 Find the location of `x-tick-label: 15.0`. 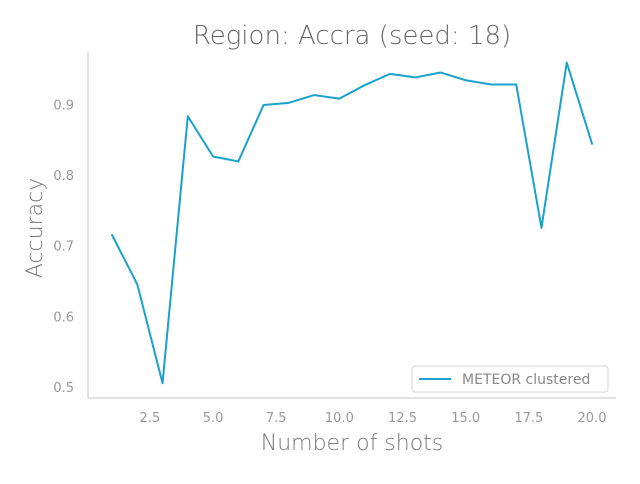

x-tick-label: 15.0 is located at coordinates (465, 418).